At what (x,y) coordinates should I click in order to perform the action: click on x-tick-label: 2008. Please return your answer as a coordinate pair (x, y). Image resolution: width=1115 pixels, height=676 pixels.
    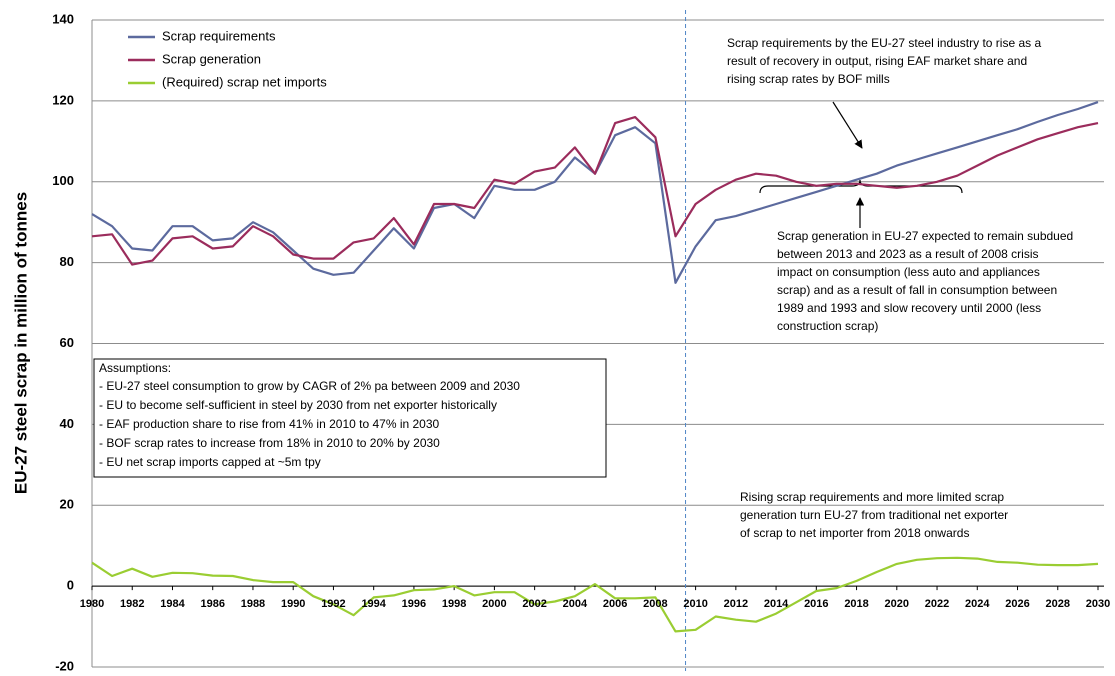
    Looking at the image, I should click on (655, 604).